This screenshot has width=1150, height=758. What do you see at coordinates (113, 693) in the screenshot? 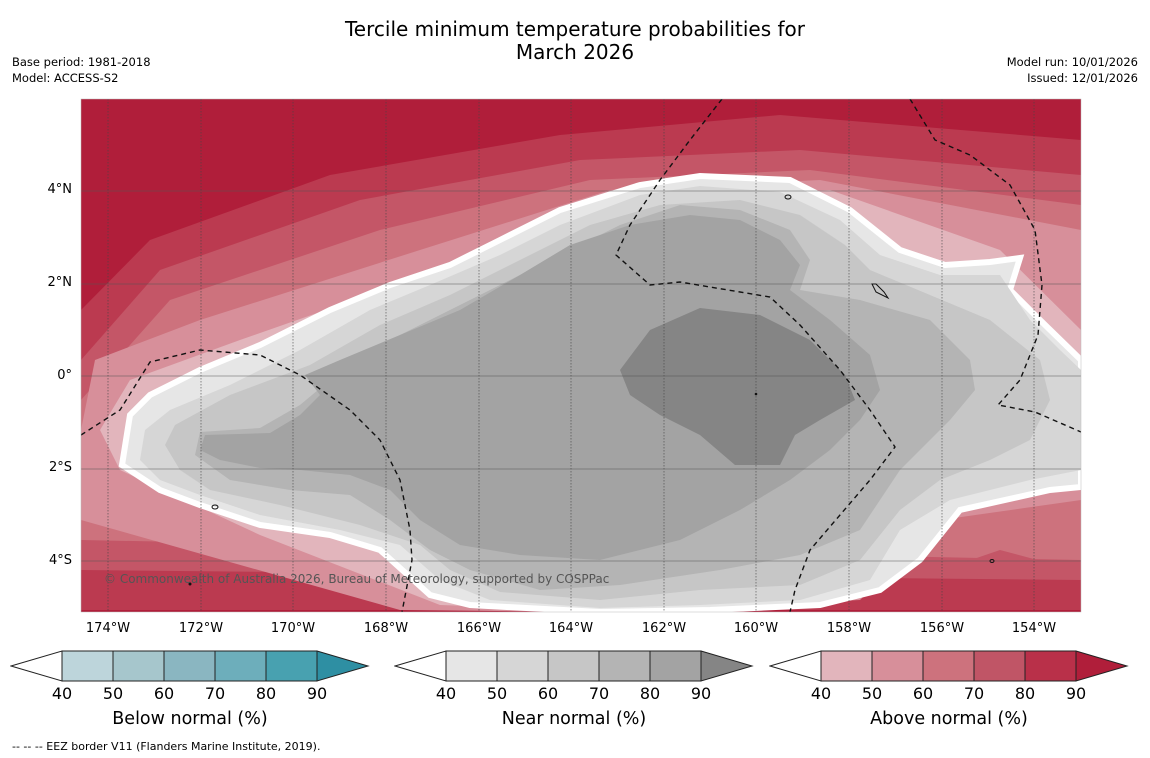
I see `below-tick-50: 50` at bounding box center [113, 693].